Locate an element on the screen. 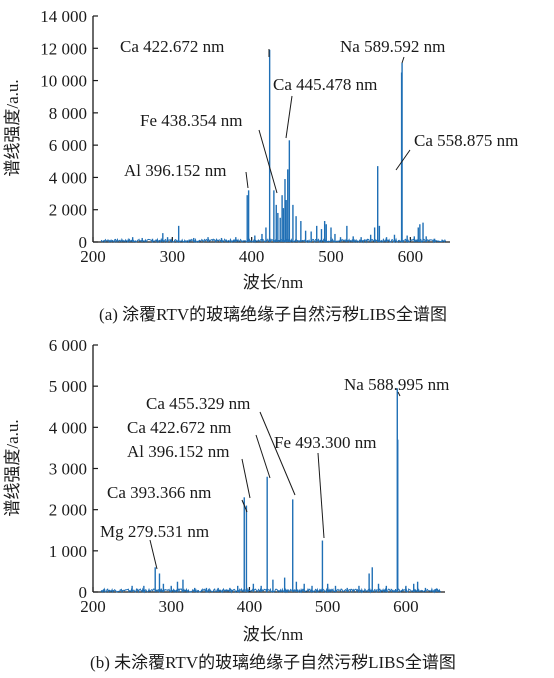 The width and height of the screenshot is (554, 678). panel-a-x-tick-label: 400 is located at coordinates (252, 256).